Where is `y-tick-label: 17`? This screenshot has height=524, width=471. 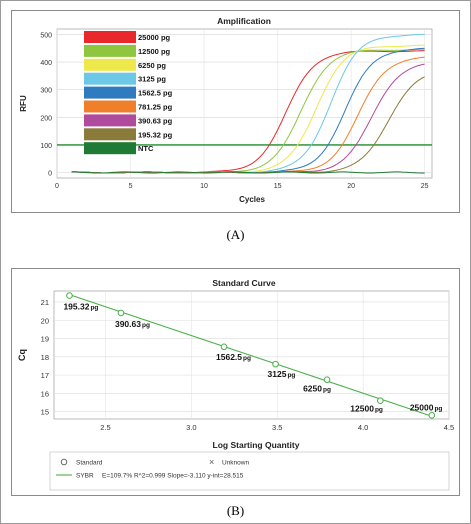 y-tick-label: 17 is located at coordinates (45, 375).